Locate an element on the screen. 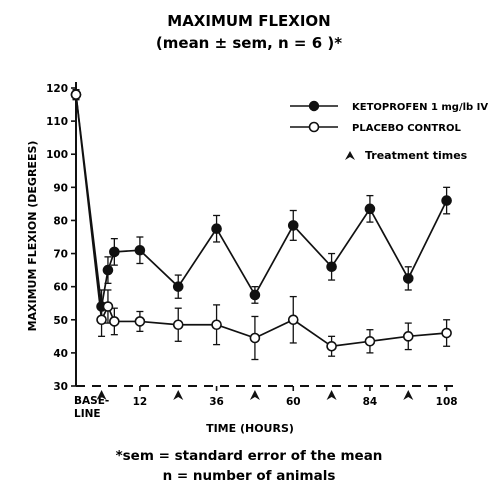  y-tick-label: 50 is located at coordinates (60, 321).